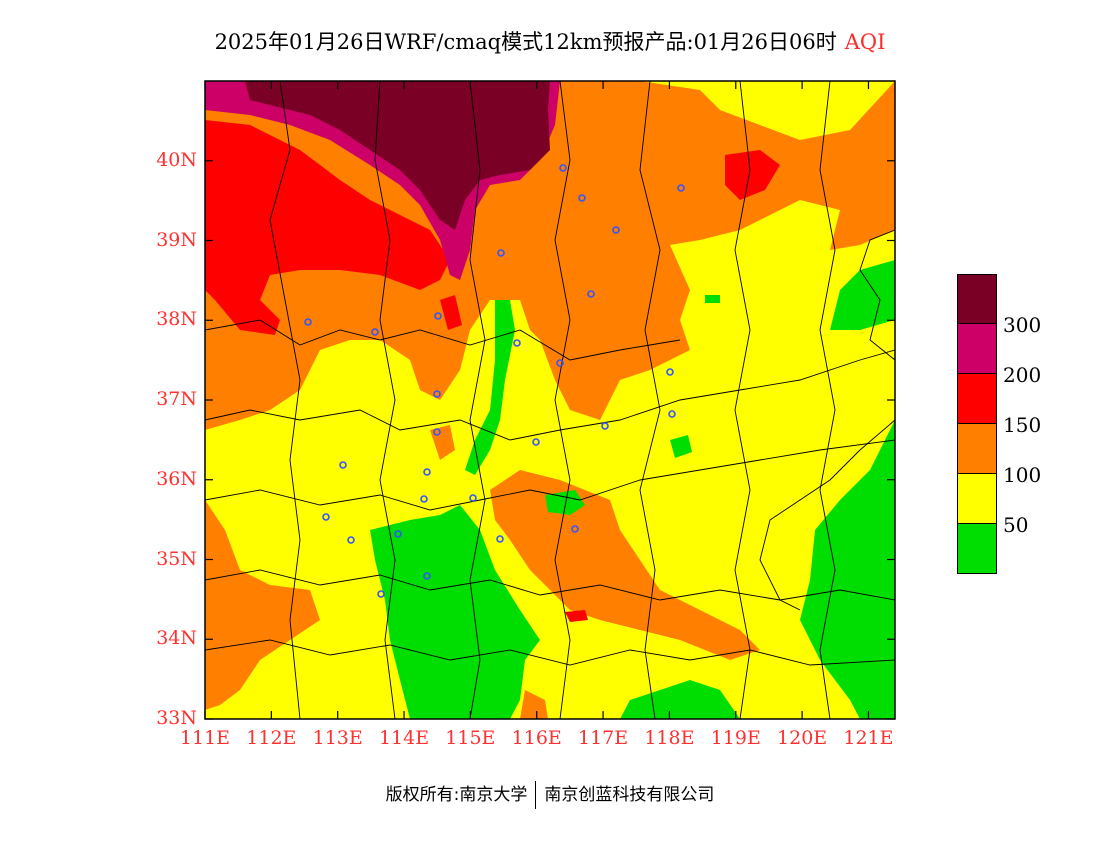  Describe the element at coordinates (735, 738) in the screenshot. I see `lon-tick-label: 119E` at that location.